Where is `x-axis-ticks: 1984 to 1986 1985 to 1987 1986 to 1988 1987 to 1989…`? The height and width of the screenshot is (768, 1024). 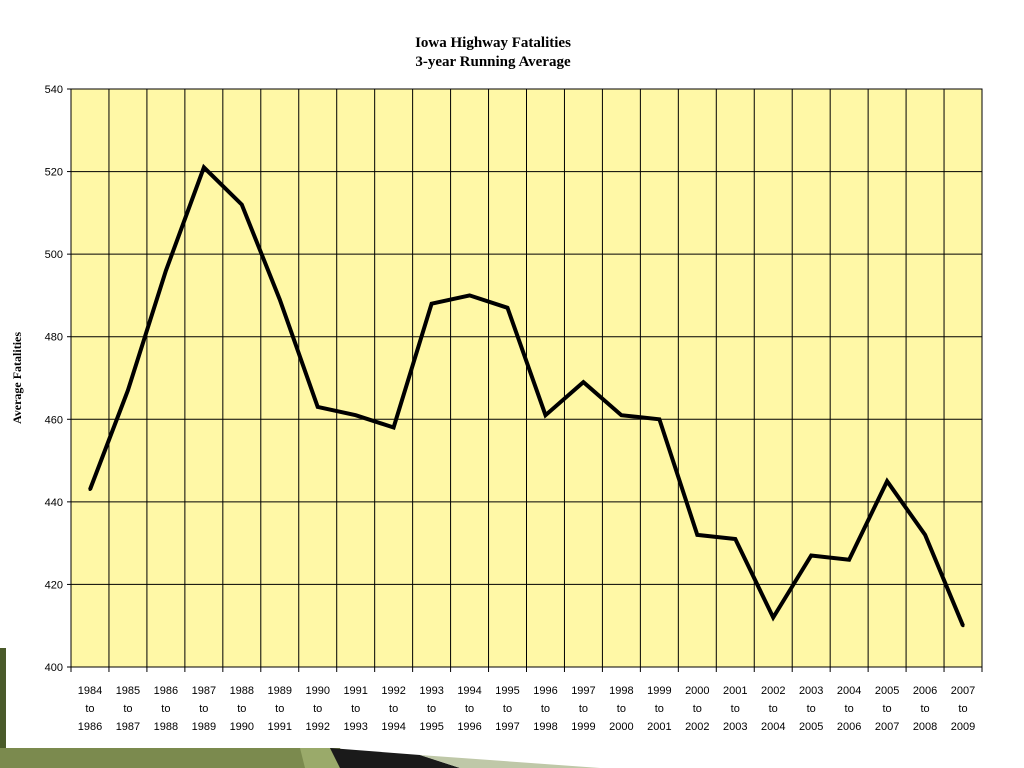
x-axis-ticks: 1984 to 1986 1985 to 1987 1986 to 1988 1987 to 1989… is located at coordinates (527, 709).